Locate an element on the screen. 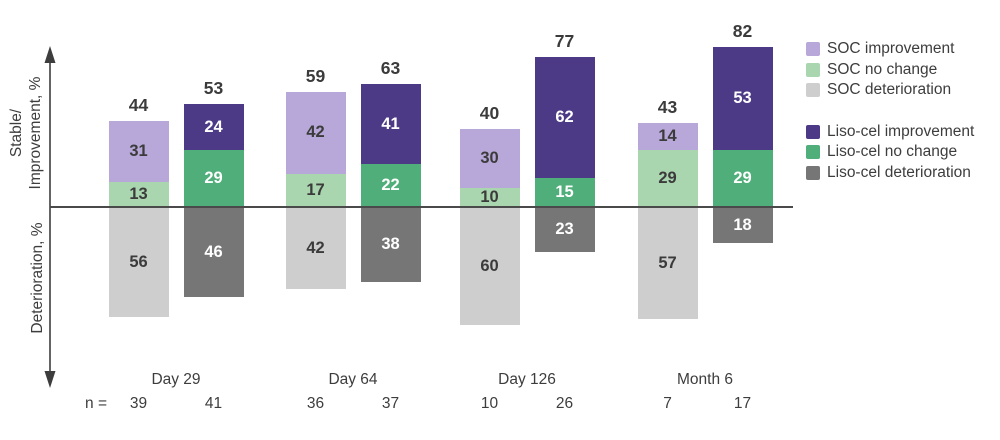 The image size is (1000, 440). n-value: 36 is located at coordinates (315, 403).